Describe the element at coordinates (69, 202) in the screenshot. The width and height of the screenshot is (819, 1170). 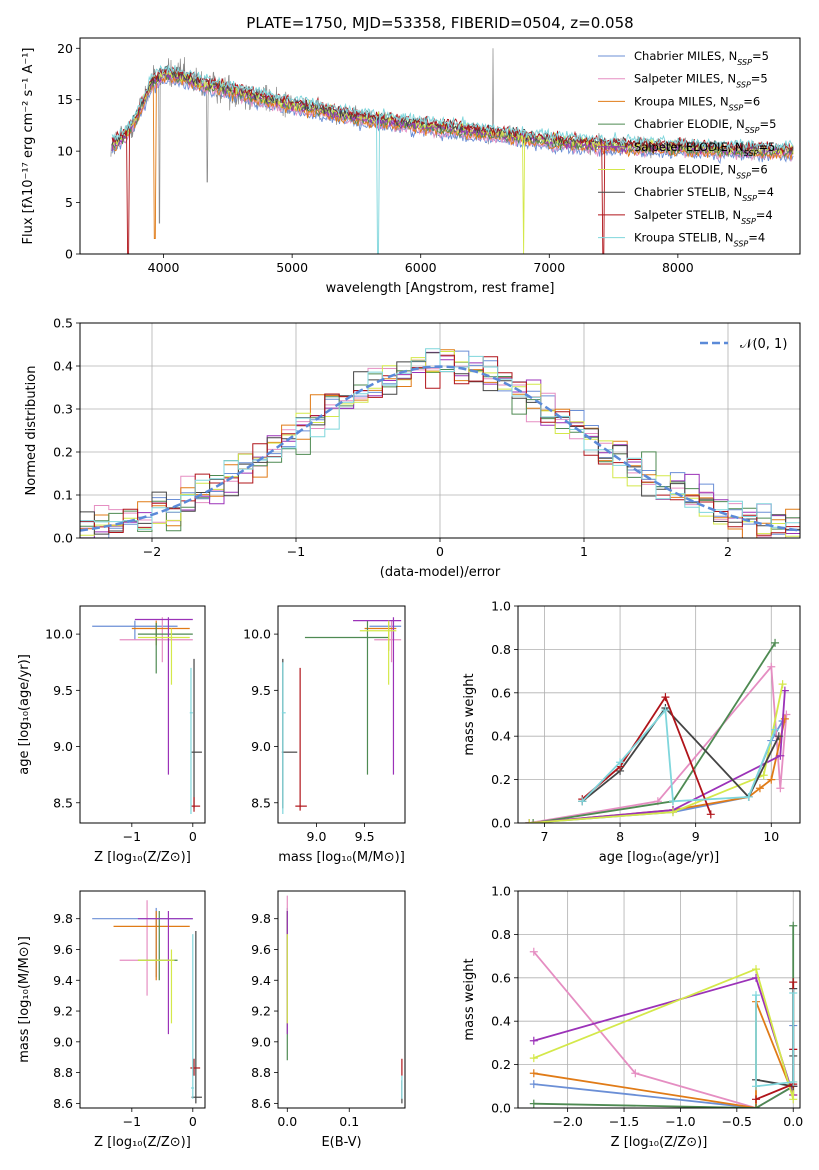
I see `spectrum-ytick-label: 5` at that location.